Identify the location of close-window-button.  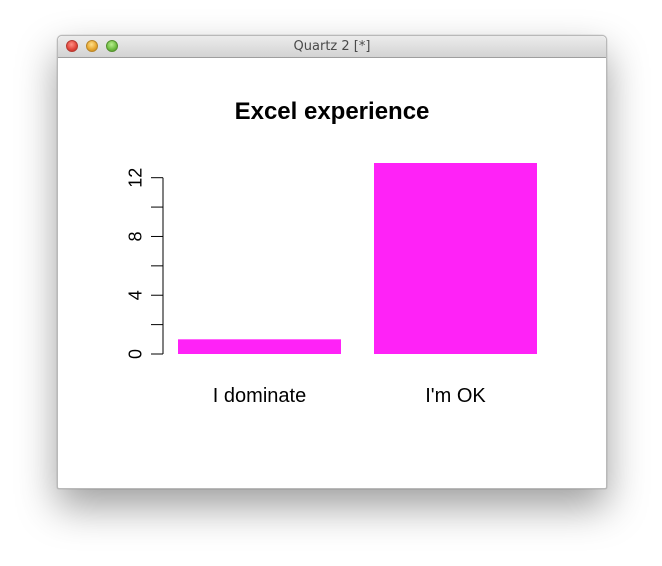
(72, 46).